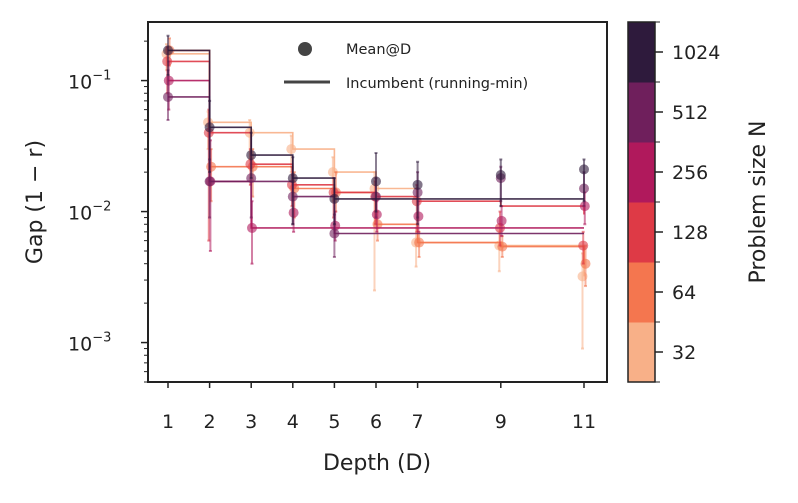  Describe the element at coordinates (418, 422) in the screenshot. I see `x-tick-label: 7` at that location.